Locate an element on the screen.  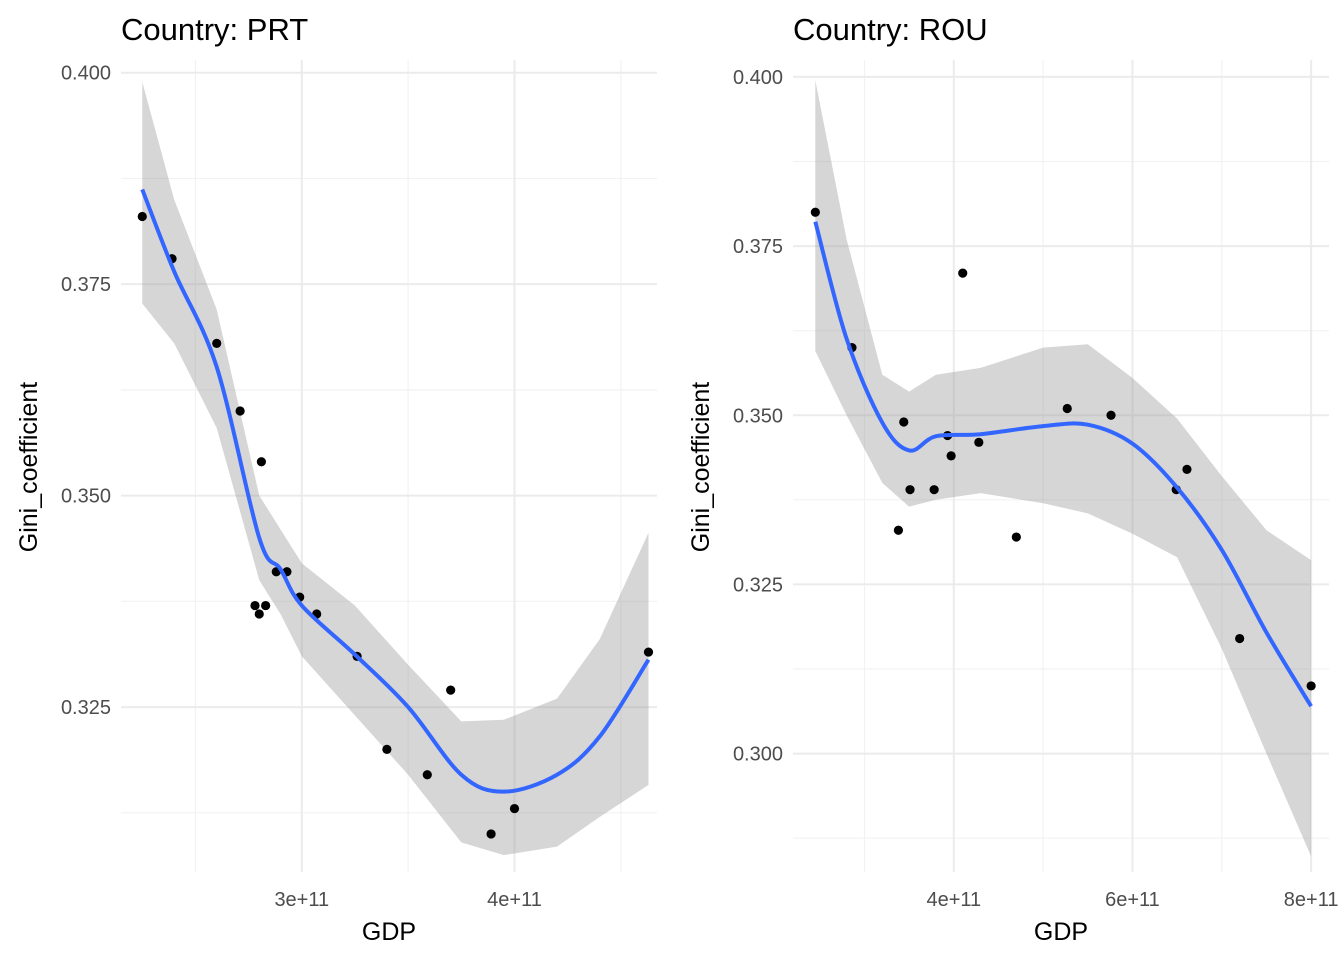
panel-title: Country: ROU is located at coordinates (890, 29).